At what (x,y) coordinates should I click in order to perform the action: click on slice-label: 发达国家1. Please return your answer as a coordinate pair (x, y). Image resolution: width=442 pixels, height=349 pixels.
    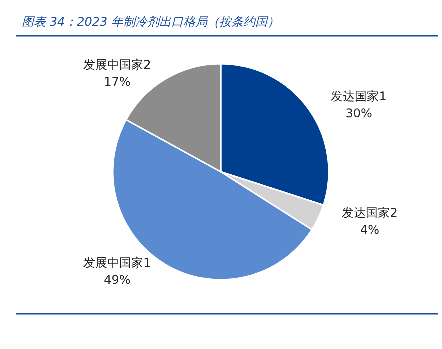
    Looking at the image, I should click on (359, 96).